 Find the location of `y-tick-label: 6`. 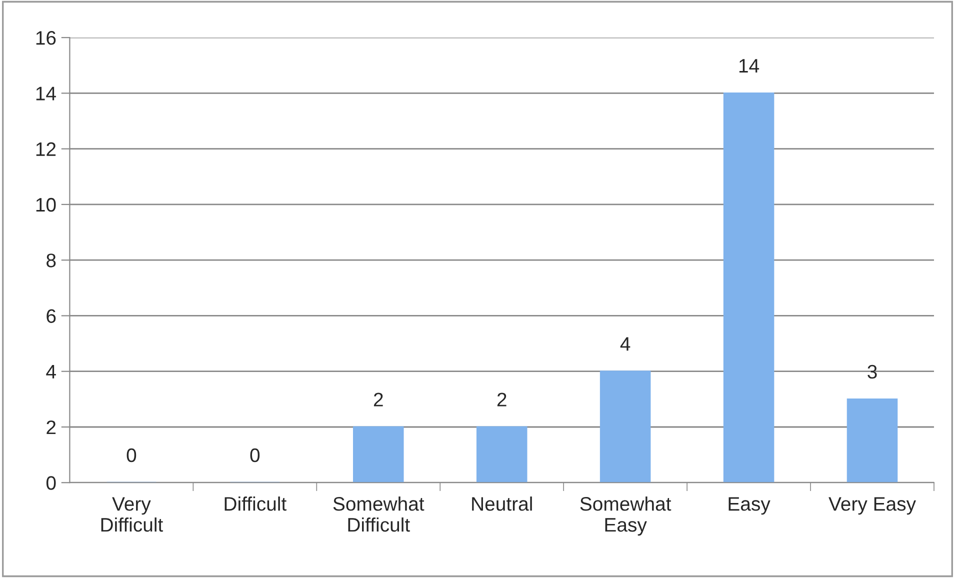

y-tick-label: 6 is located at coordinates (51, 316).